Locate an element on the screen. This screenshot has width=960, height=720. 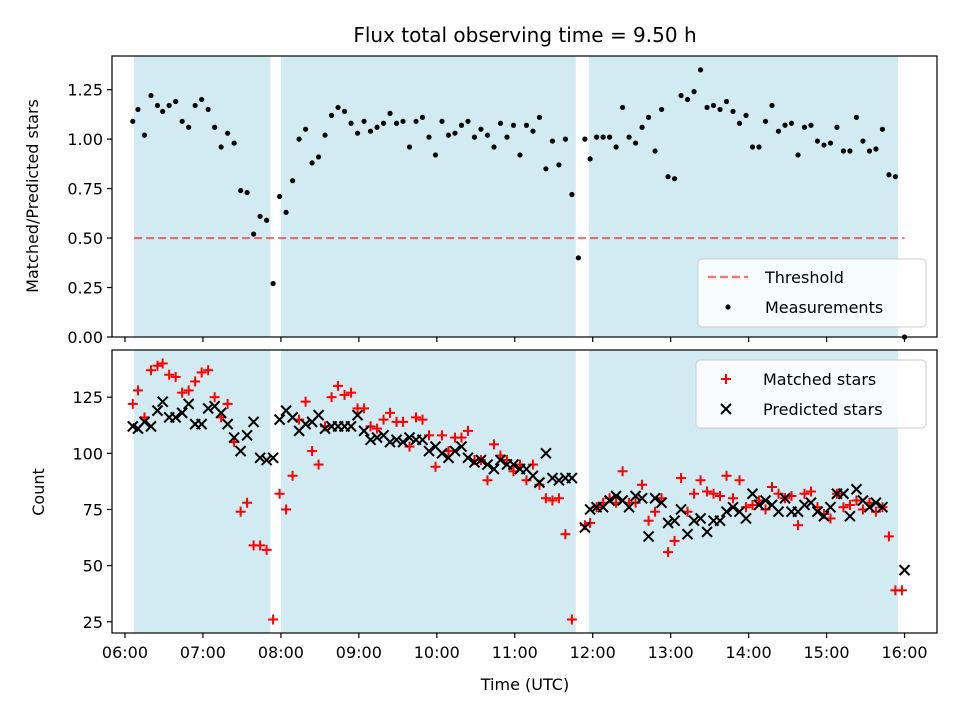
top-y-tick-label: 0.25 is located at coordinates (85, 288).